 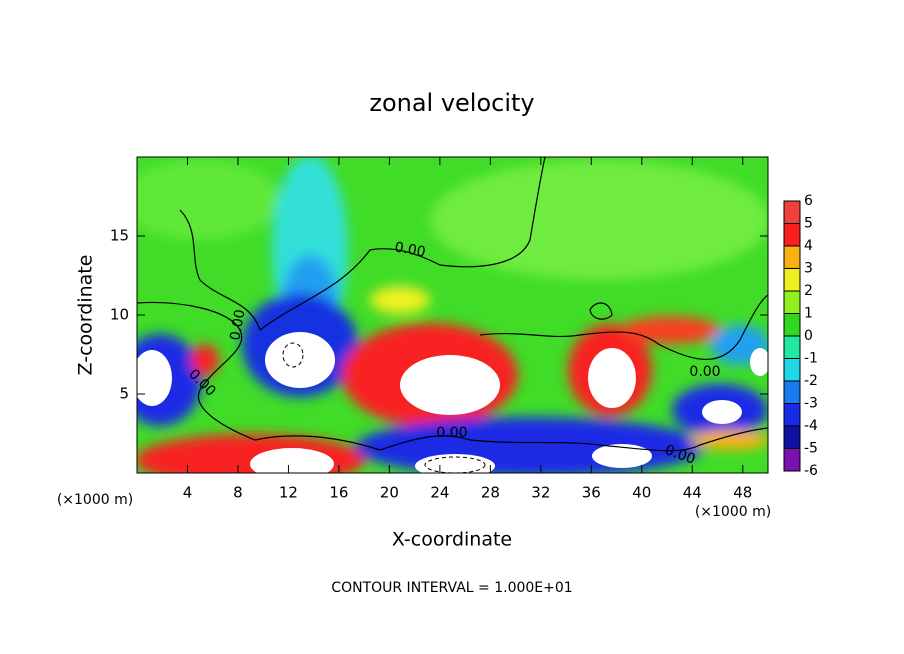 I want to click on y-tick-label: 10, so click(x=119, y=315).